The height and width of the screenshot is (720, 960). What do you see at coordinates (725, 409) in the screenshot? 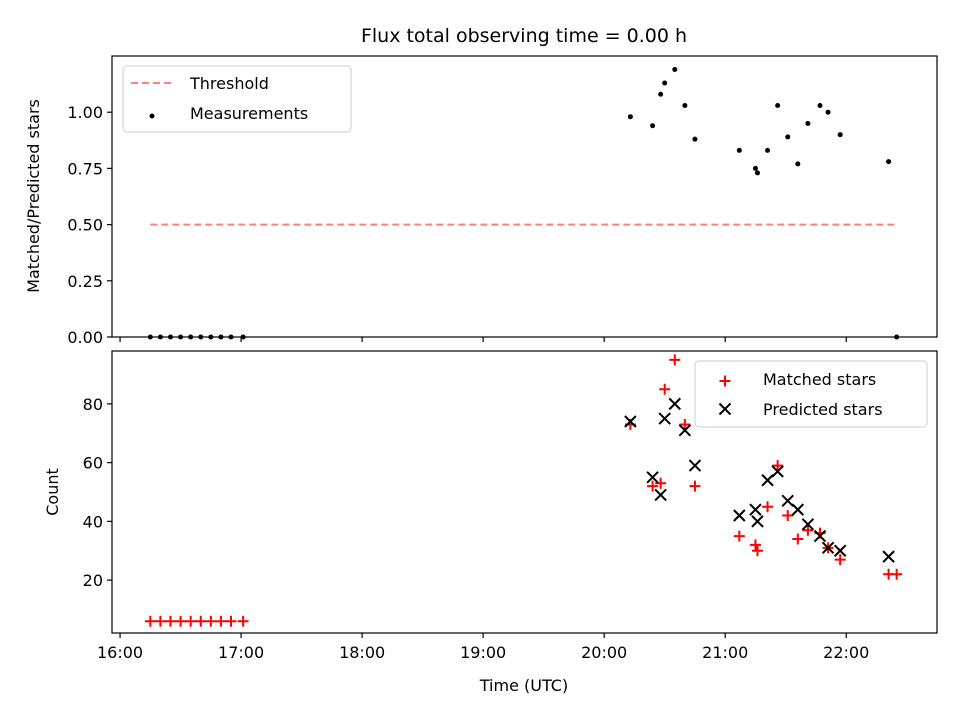
I see `predicted-stars-legend-swatch` at bounding box center [725, 409].